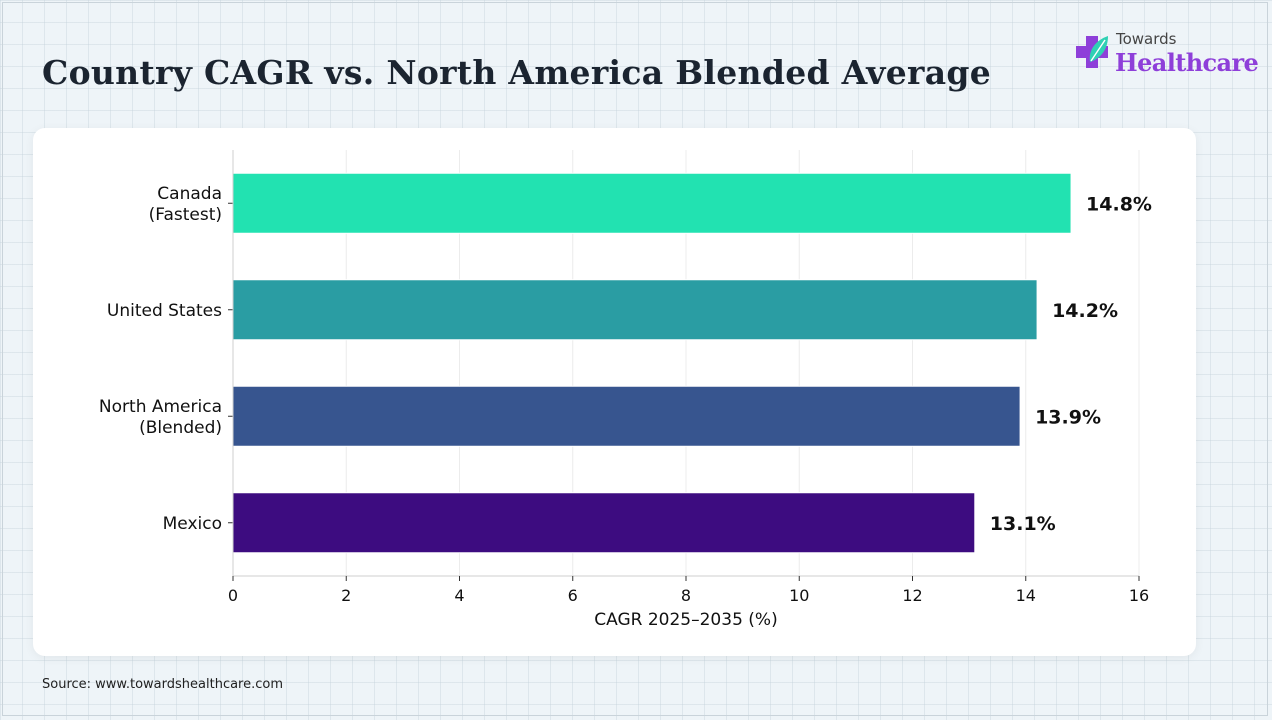 This screenshot has width=1272, height=720. I want to click on xtick-label-4: 8, so click(686, 595).